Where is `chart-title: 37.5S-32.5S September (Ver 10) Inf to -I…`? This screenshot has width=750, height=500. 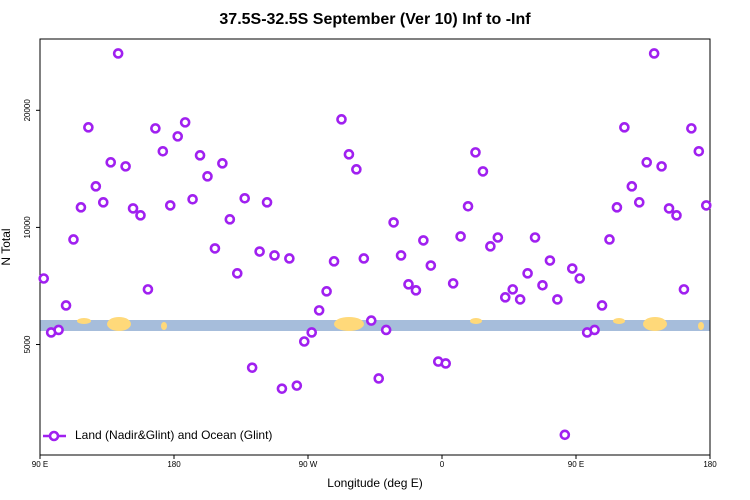 chart-title: 37.5S-32.5S September (Ver 10) Inf to -I… is located at coordinates (375, 19).